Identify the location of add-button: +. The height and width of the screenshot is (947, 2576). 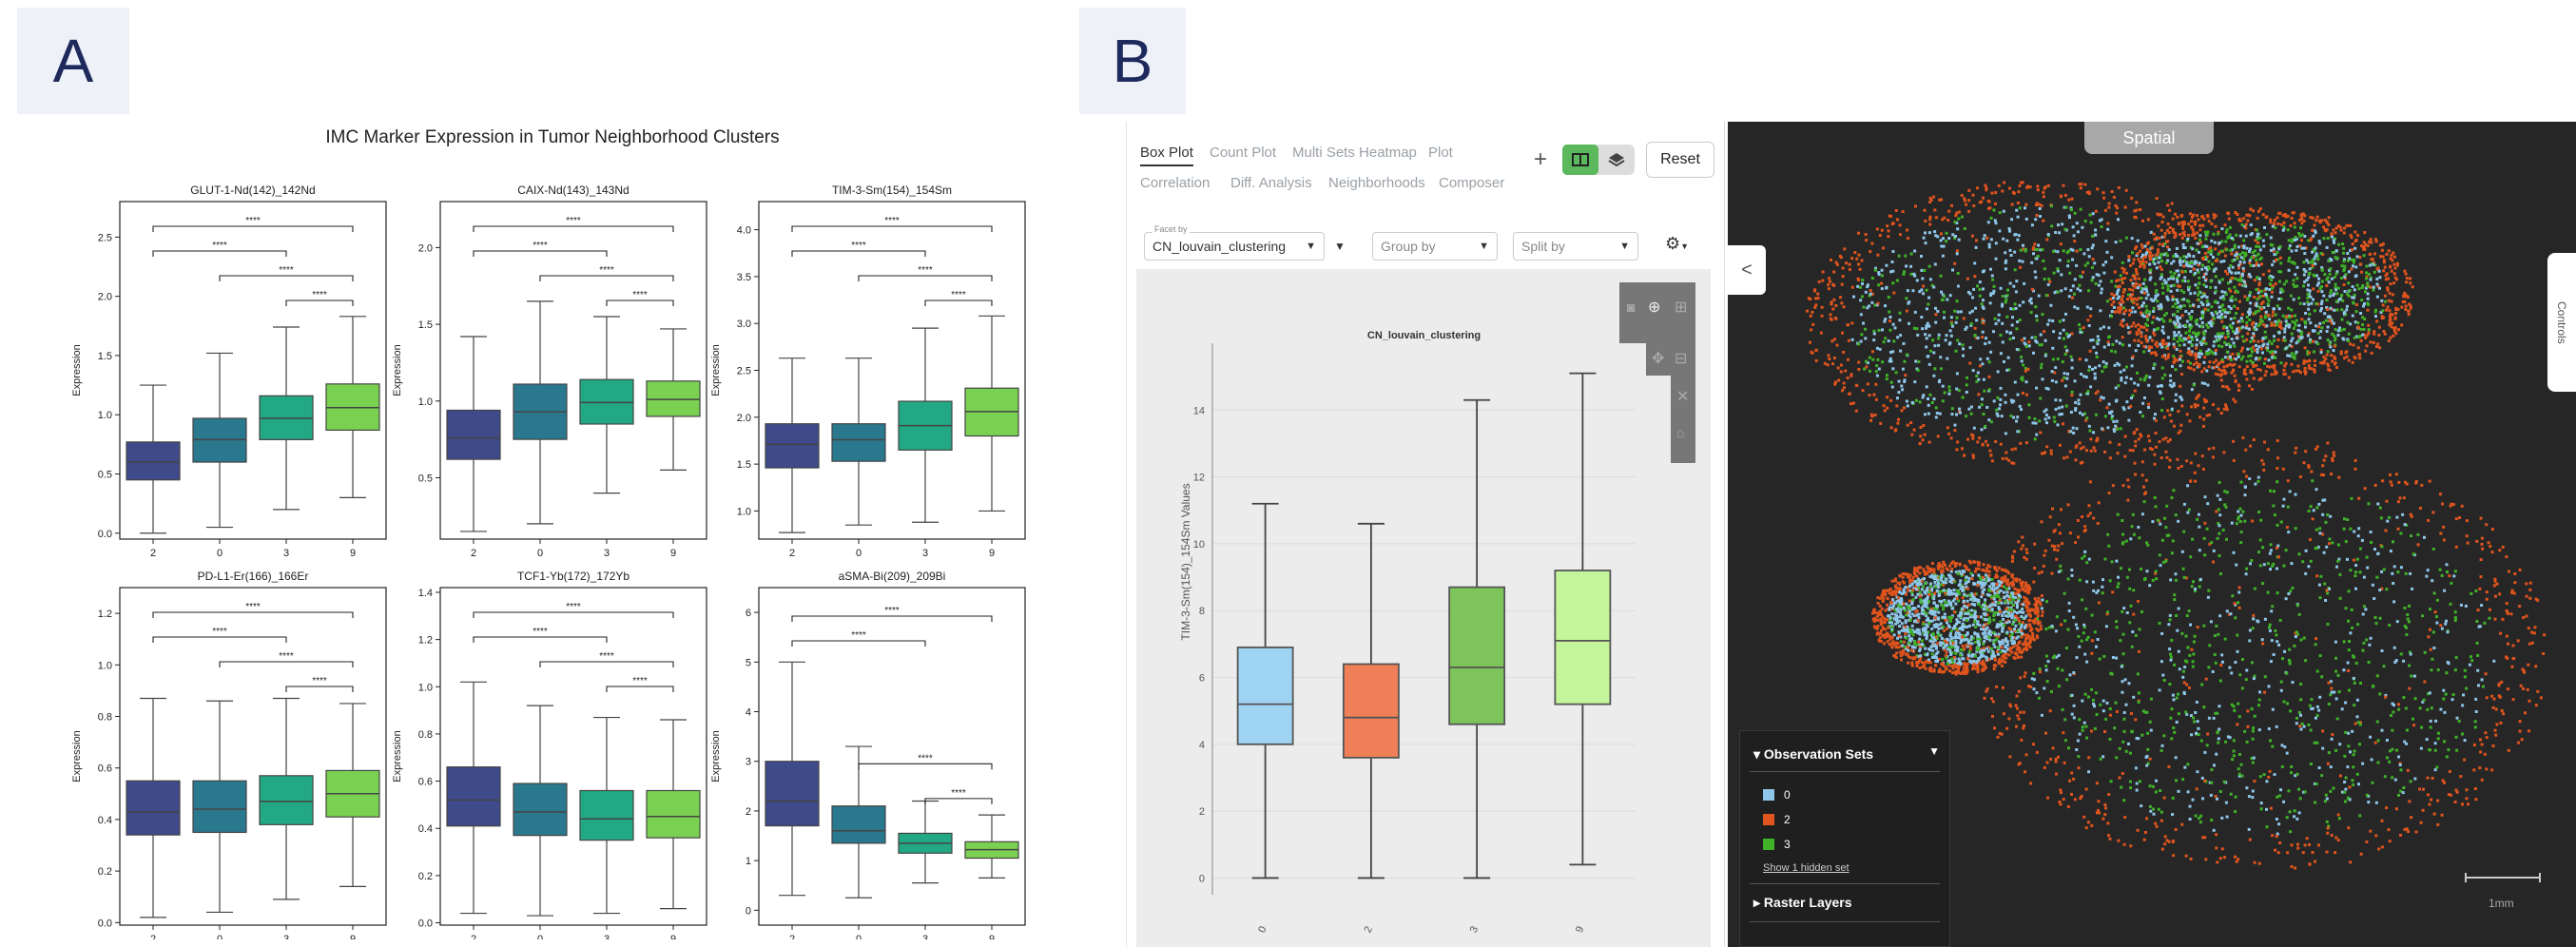
(1540, 160).